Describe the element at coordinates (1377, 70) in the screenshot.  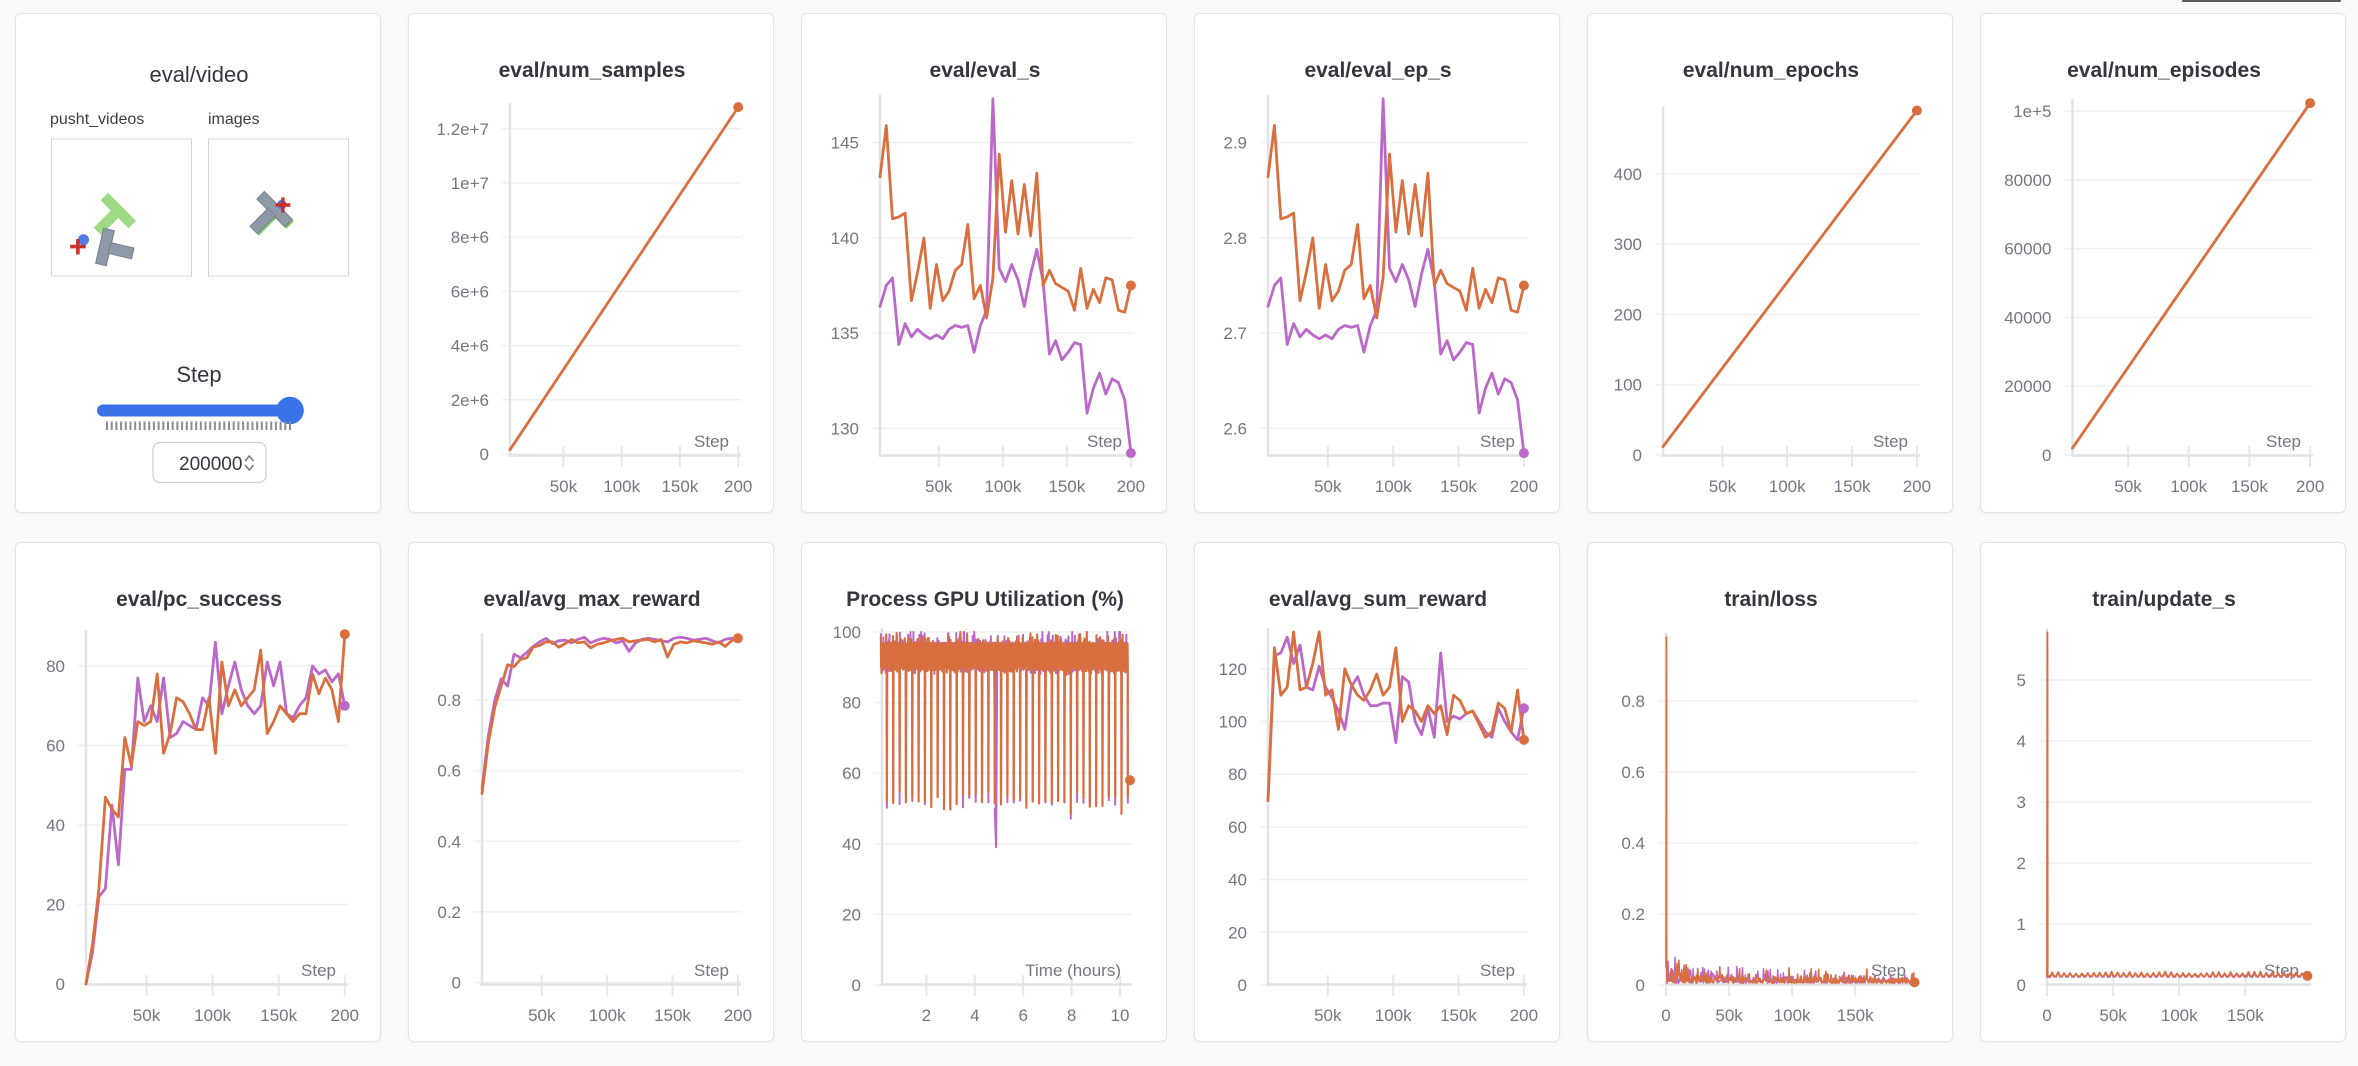
I see `svg-text: eval/eval_ep_s` at that location.